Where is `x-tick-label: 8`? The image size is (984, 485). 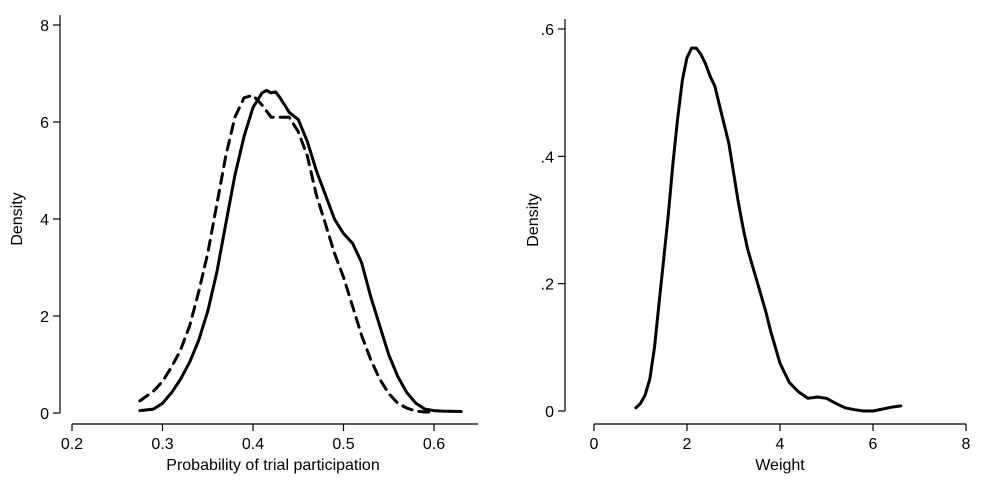
x-tick-label: 8 is located at coordinates (966, 444).